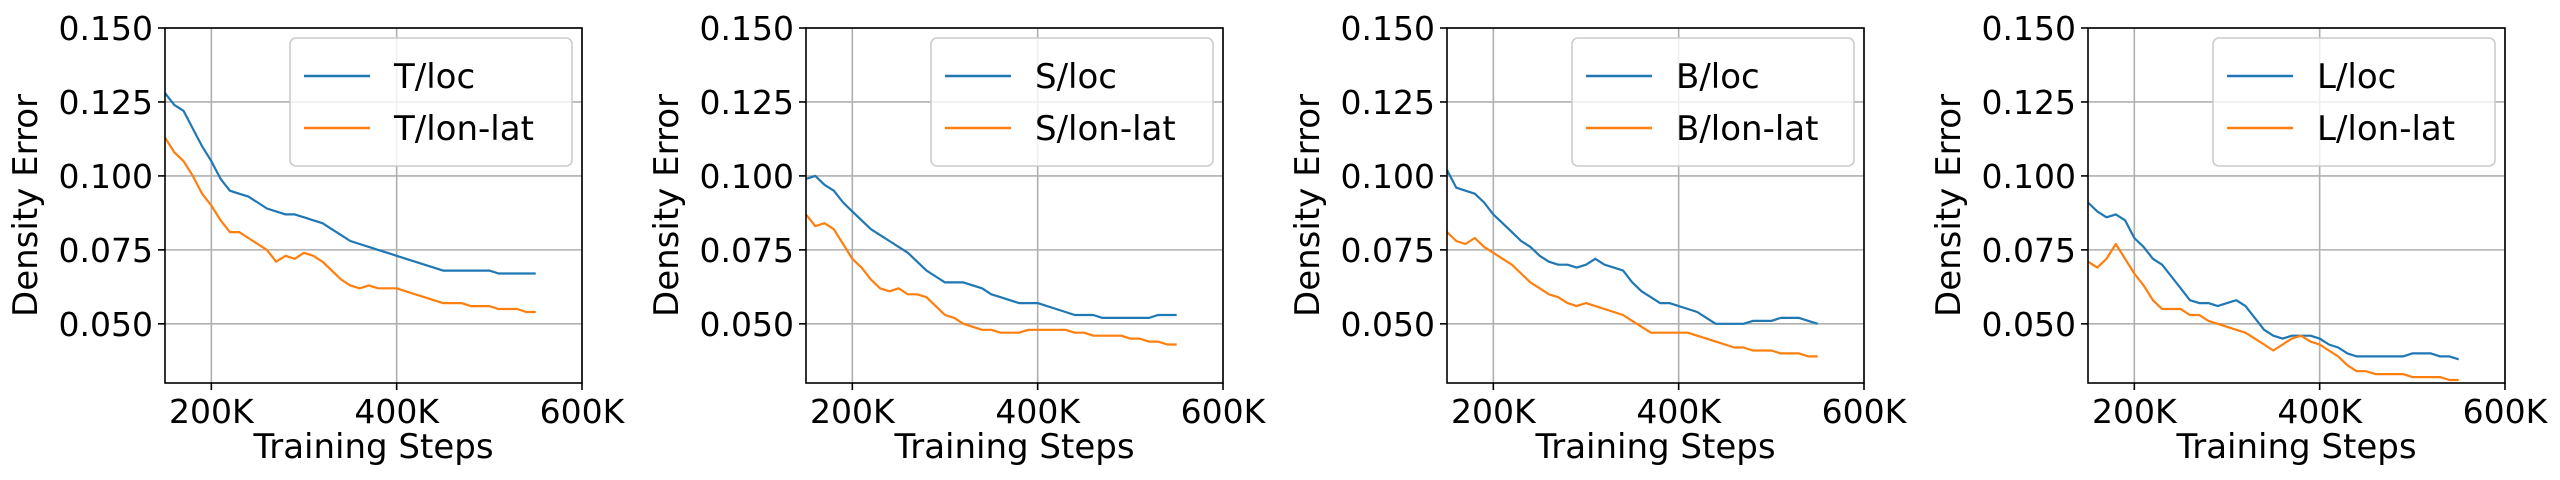 The height and width of the screenshot is (480, 2560). I want to click on legend-label: T/lon-lat, so click(463, 129).